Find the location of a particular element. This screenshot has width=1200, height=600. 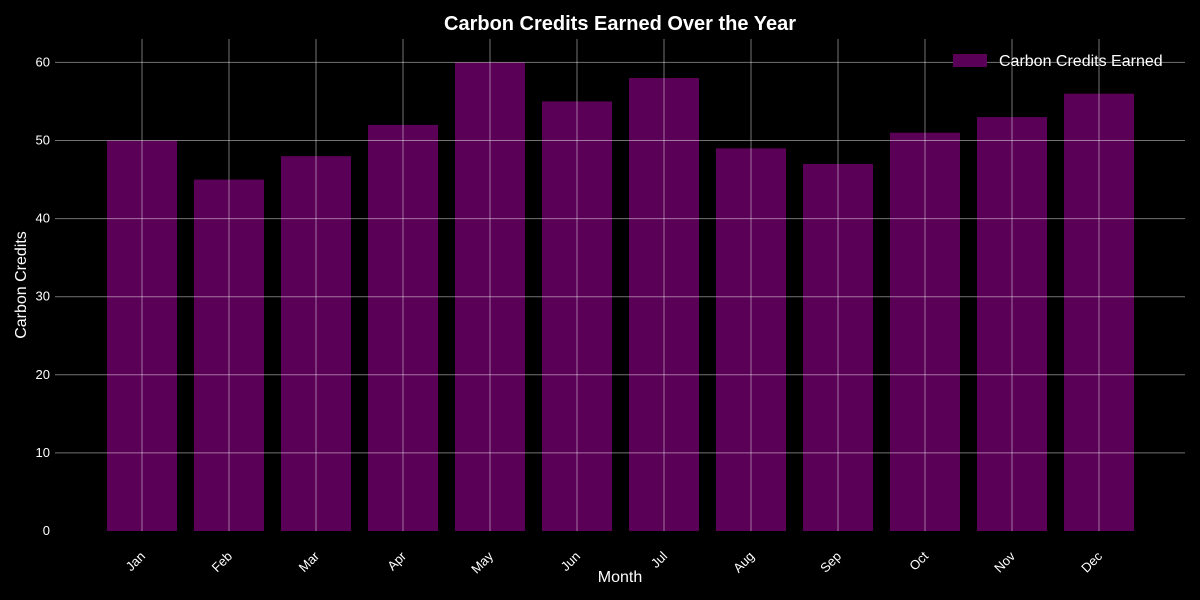

bar-jul is located at coordinates (664, 305).